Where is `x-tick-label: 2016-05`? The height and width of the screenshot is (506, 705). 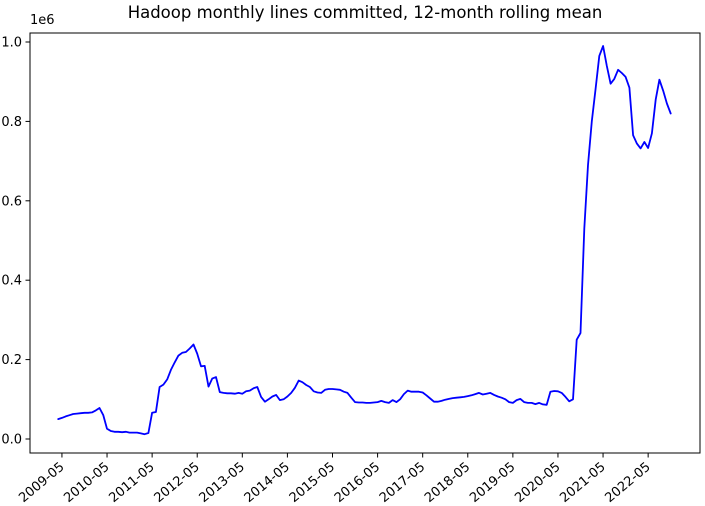 x-tick-label: 2016-05 is located at coordinates (357, 483).